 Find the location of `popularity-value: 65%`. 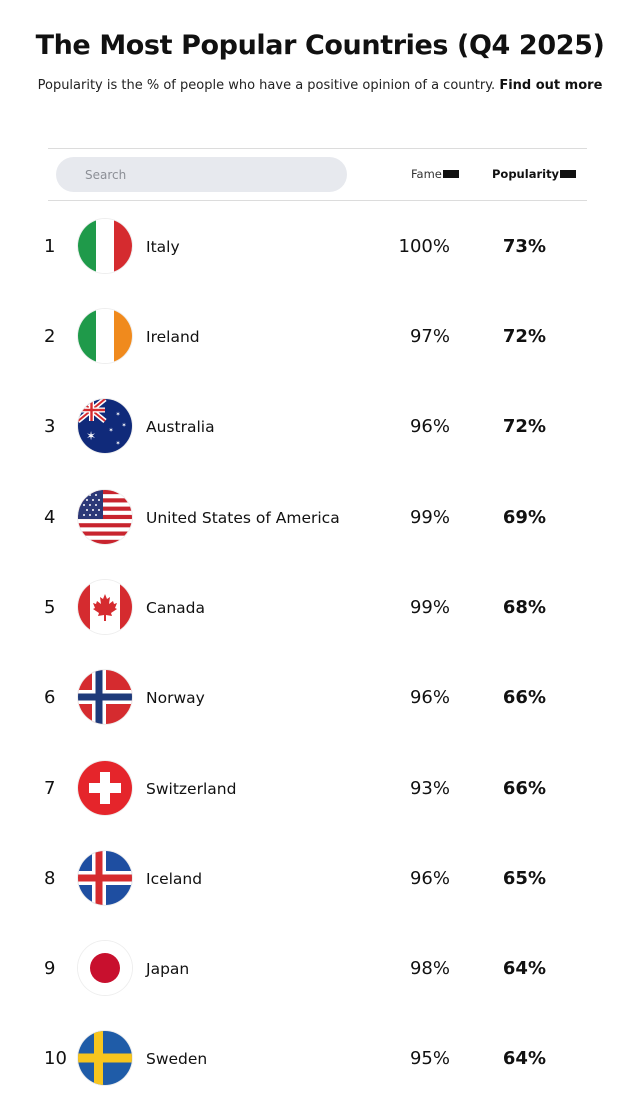

popularity-value: 65% is located at coordinates (524, 878).